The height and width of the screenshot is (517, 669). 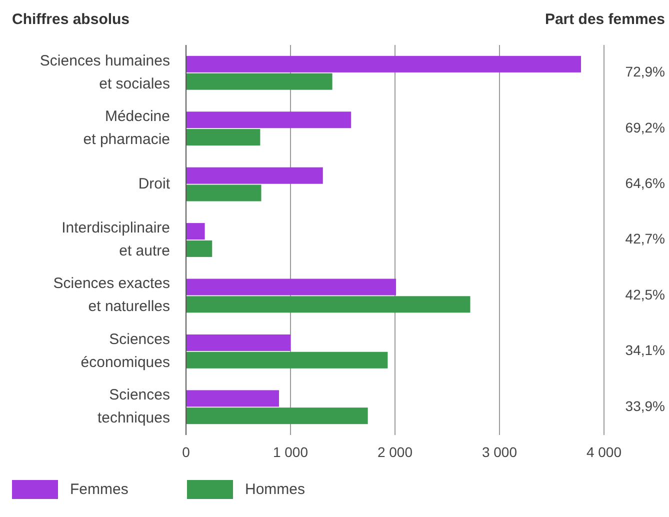 What do you see at coordinates (71, 19) in the screenshot?
I see `chart-title: Chiffres absolus` at bounding box center [71, 19].